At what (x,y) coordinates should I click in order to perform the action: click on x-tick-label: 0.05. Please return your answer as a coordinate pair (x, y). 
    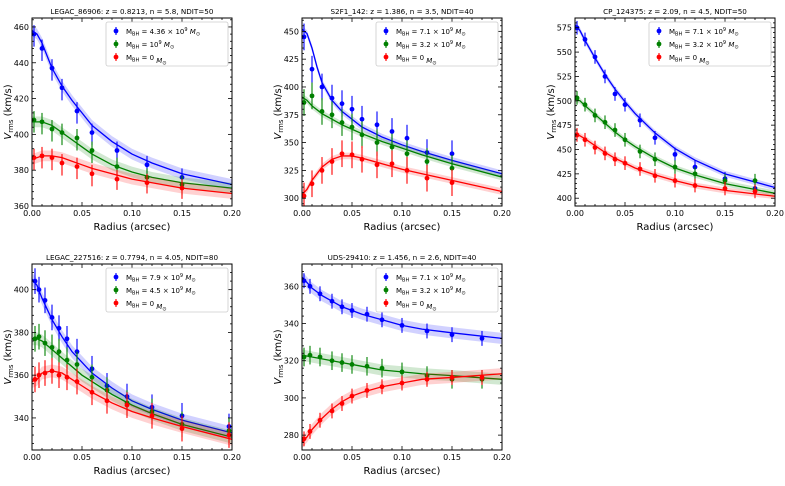
    Looking at the image, I should click on (82, 457).